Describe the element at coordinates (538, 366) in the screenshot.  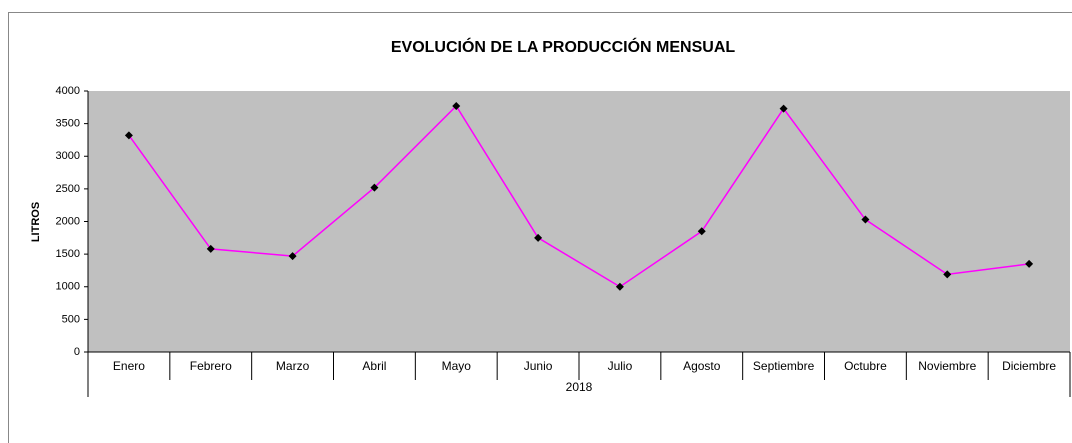
I see `x-tick-label: Junio` at that location.